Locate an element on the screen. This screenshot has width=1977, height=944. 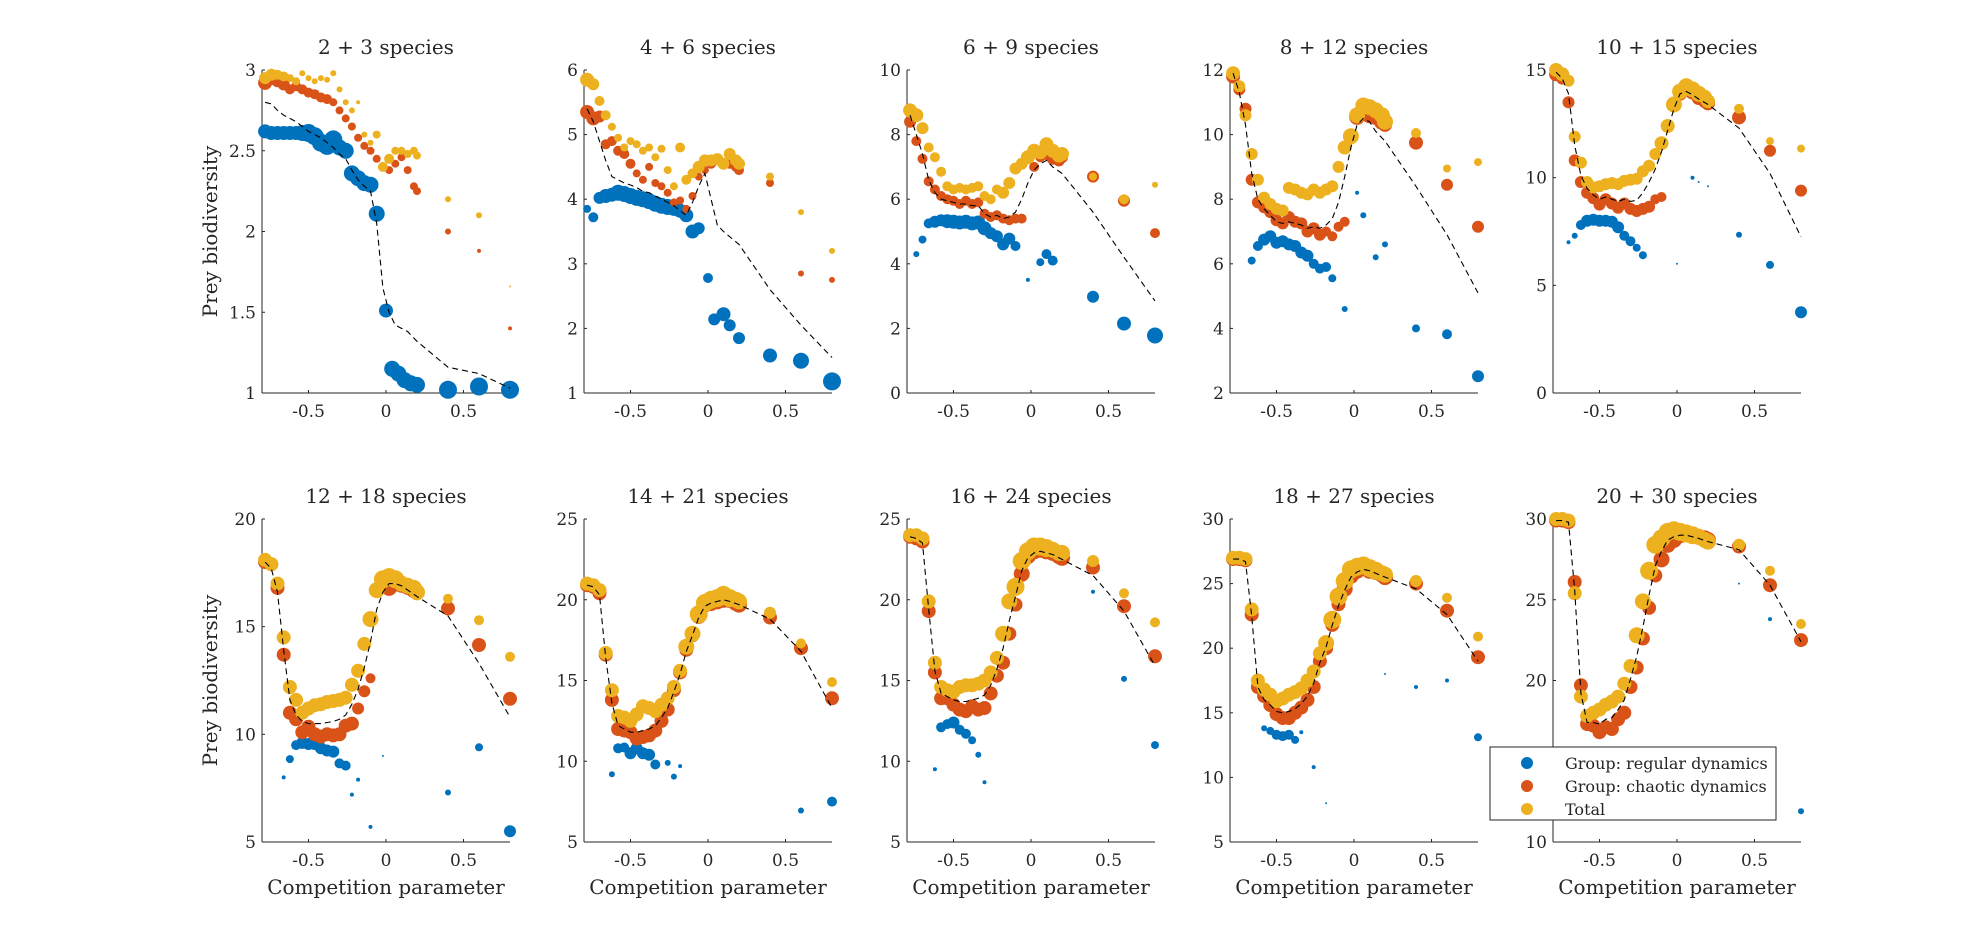
subplot-4: 2 4 6 8 10 12 -0.5 0 0.5 8 + 12 species is located at coordinates (1343, 228).